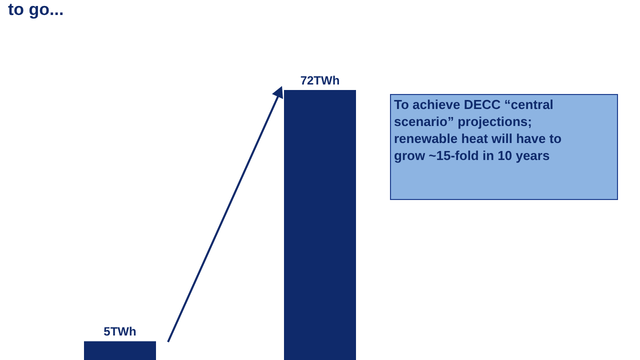 This screenshot has width=640, height=360. What do you see at coordinates (120, 331) in the screenshot?
I see `data-label: 5TWh` at bounding box center [120, 331].